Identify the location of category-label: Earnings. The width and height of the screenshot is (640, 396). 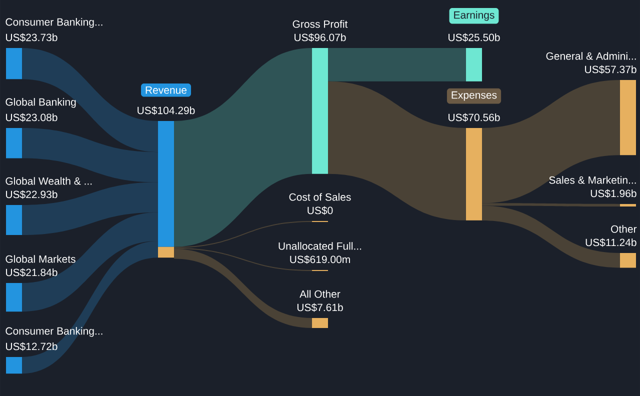
(474, 16).